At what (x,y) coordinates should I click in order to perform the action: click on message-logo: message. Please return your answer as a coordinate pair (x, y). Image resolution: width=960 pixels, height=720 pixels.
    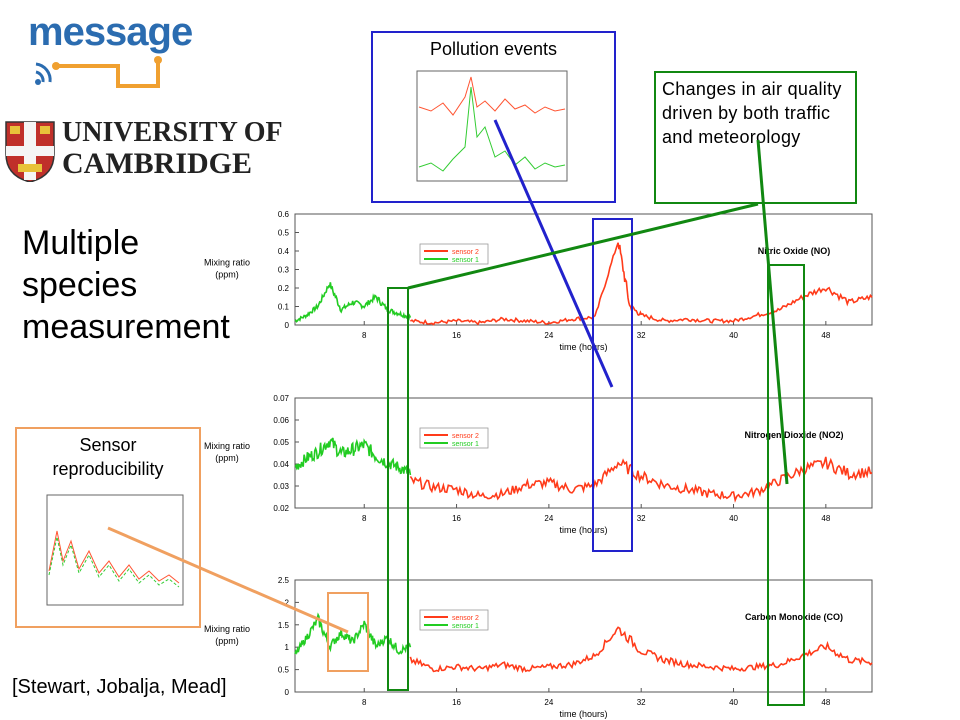
    Looking at the image, I should click on (123, 55).